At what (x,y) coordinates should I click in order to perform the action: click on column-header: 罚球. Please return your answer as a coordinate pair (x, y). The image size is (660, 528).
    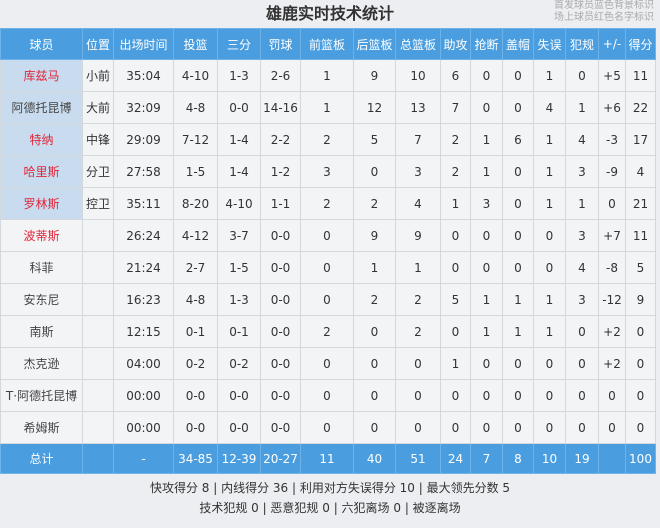
    Looking at the image, I should click on (280, 44).